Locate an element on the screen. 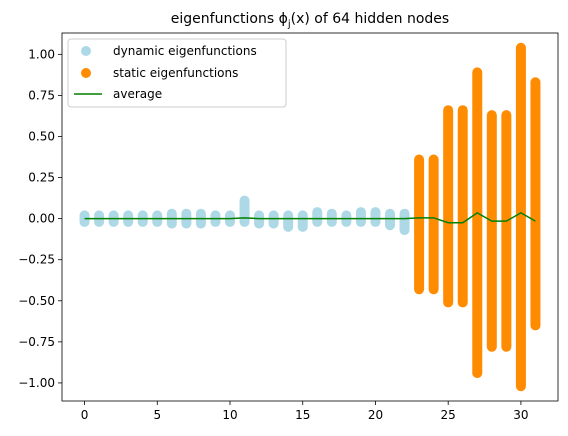 Image resolution: width=568 pixels, height=436 pixels. legend-label-average: average is located at coordinates (137, 94).